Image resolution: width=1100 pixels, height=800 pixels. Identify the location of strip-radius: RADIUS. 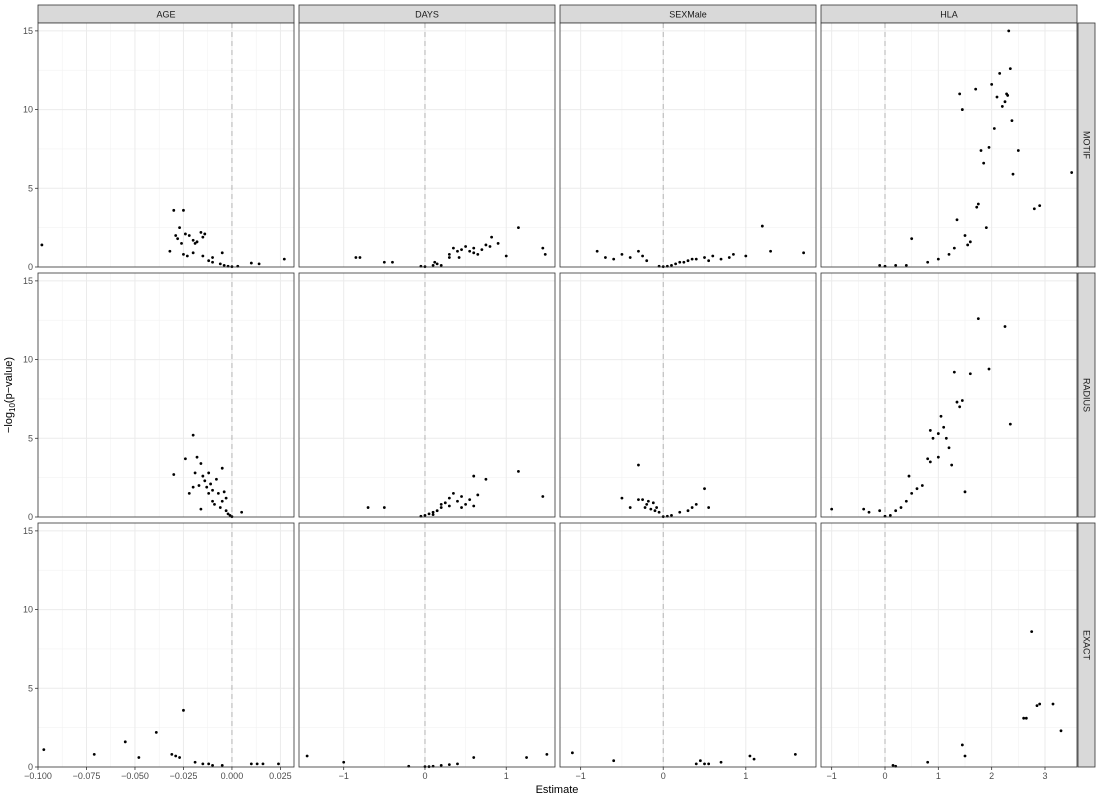
(1086, 395).